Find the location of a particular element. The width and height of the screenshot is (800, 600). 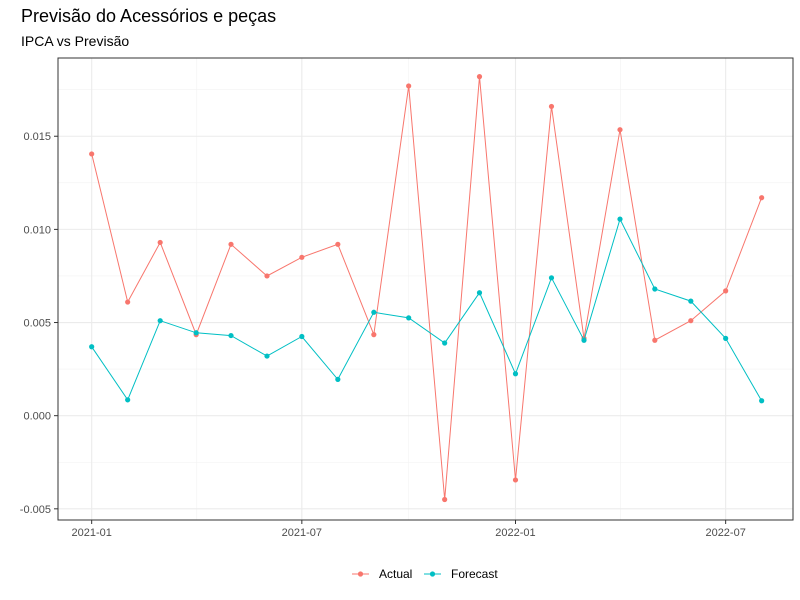

x-tick-label: 2022-07 is located at coordinates (725, 533).